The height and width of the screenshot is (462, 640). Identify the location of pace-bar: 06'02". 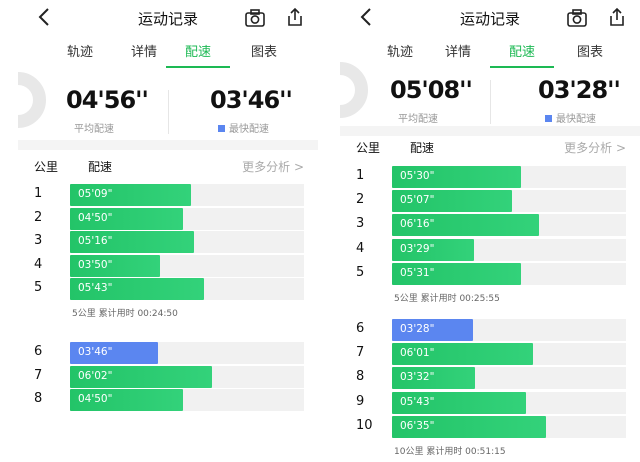
(141, 376).